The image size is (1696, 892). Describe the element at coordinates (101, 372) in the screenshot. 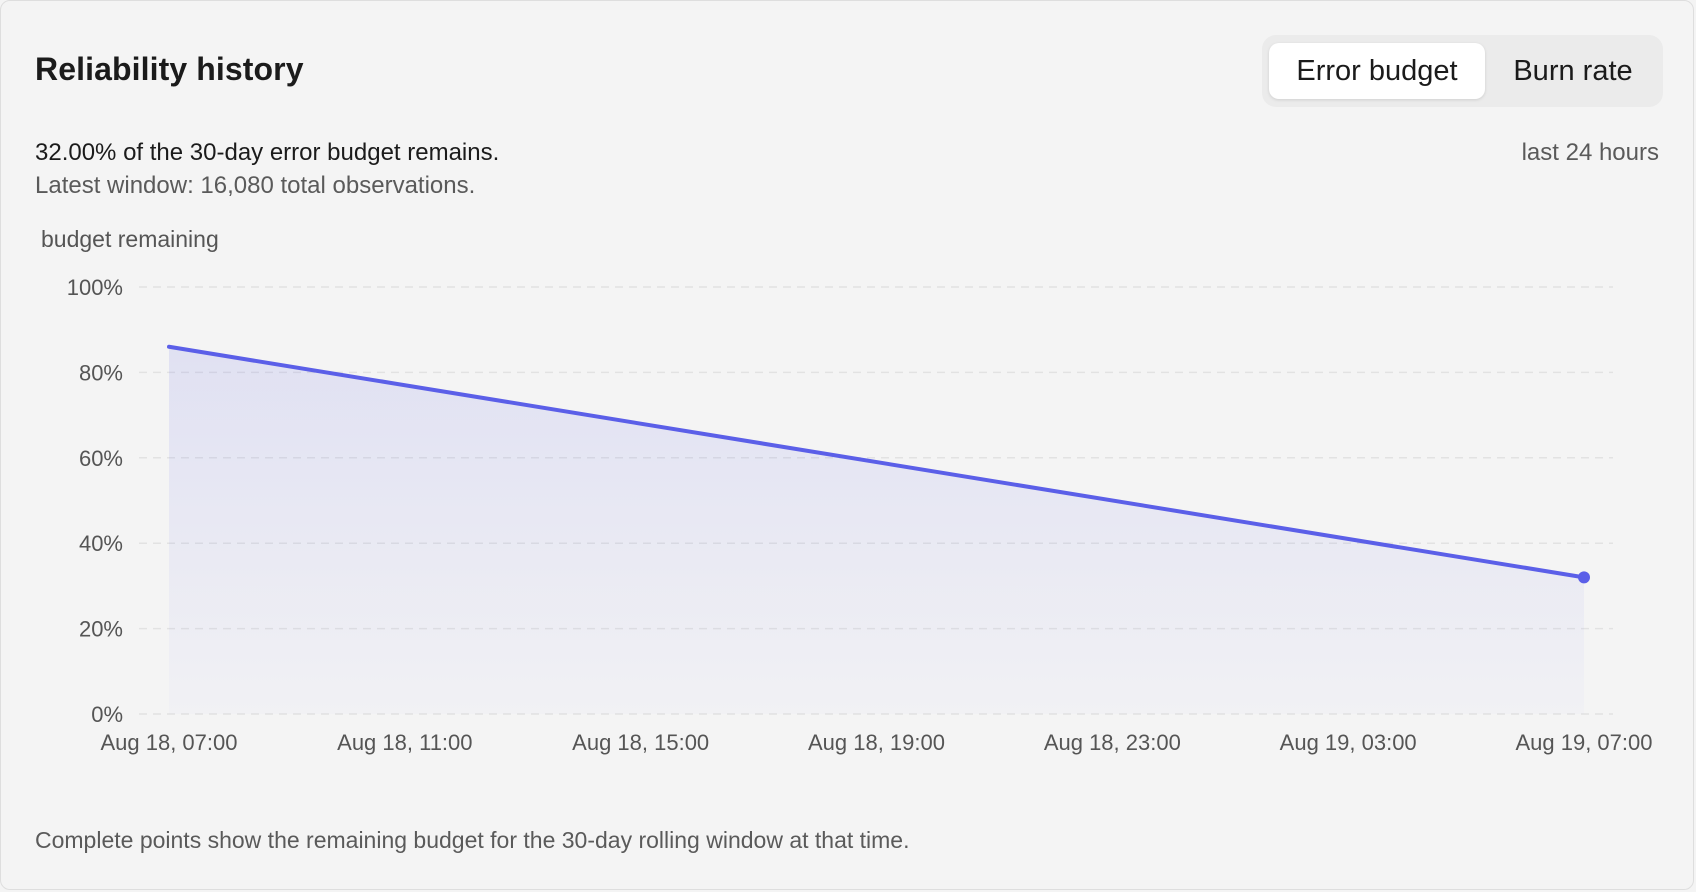

I see `y-tick-label: 80%` at that location.